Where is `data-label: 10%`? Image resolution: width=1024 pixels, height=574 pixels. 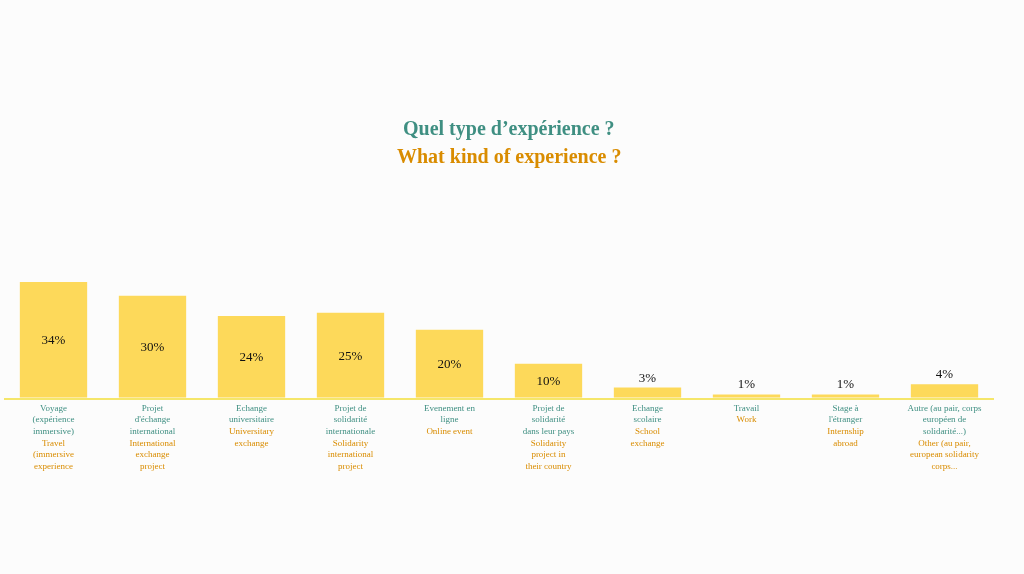 data-label: 10% is located at coordinates (548, 381).